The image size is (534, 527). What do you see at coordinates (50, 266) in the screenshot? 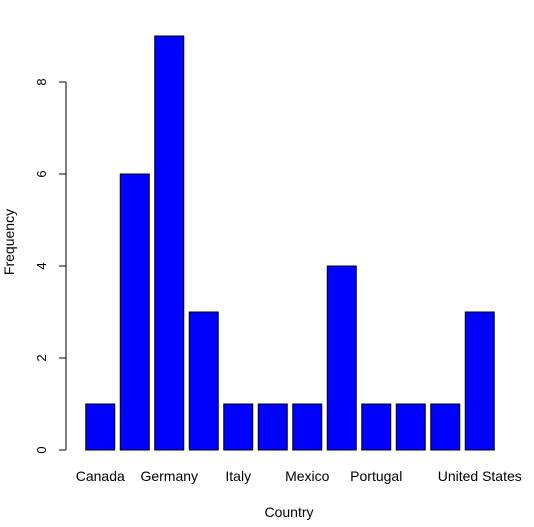
I see `y-axis: 0 2 4 6 8` at bounding box center [50, 266].